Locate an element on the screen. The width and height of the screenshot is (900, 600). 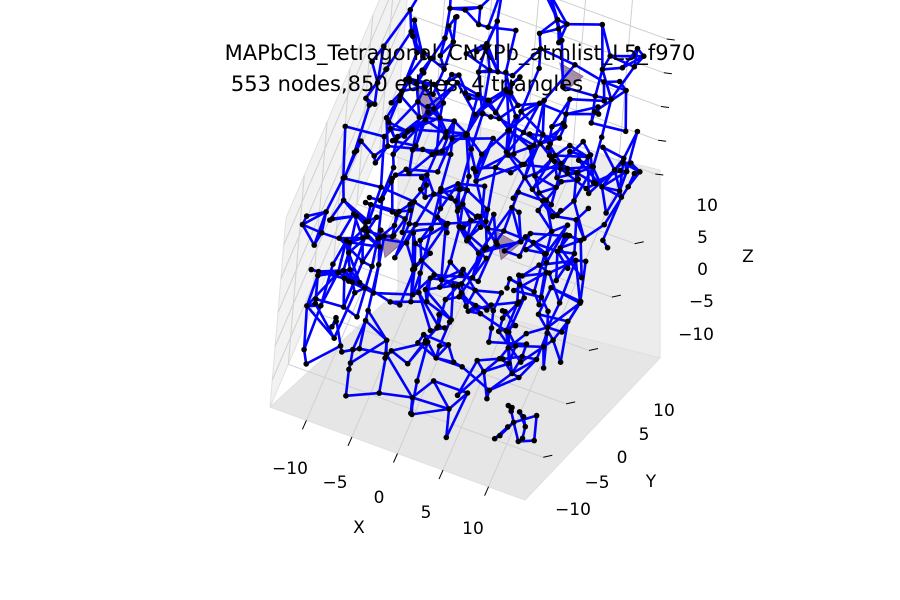
y-tick-labels: −10 −5 0 5 10 is located at coordinates (615, 460).